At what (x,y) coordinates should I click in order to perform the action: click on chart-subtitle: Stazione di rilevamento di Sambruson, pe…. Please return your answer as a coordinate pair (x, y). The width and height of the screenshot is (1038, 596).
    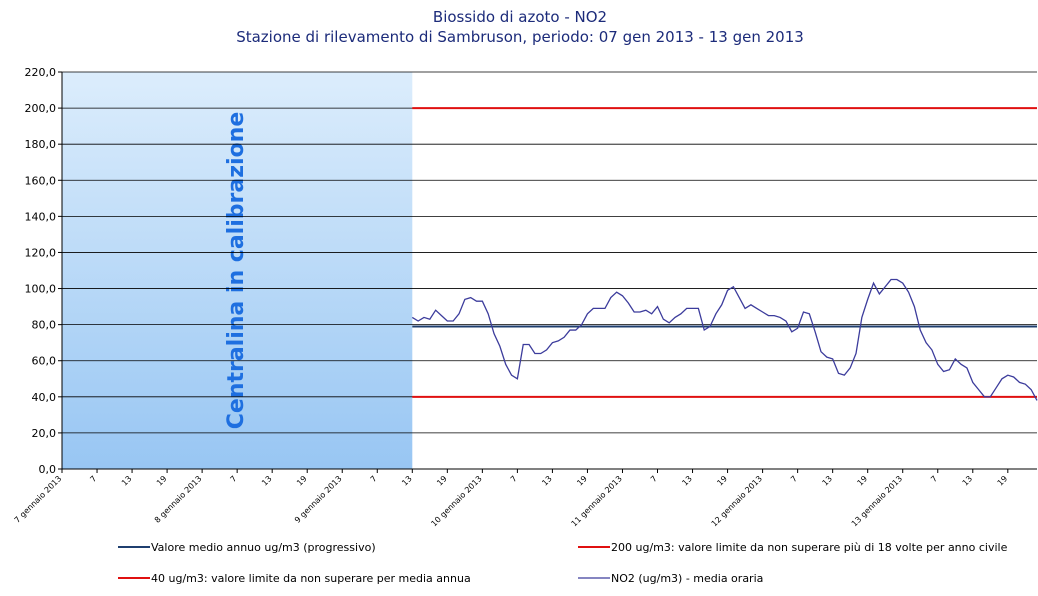
    Looking at the image, I should click on (520, 37).